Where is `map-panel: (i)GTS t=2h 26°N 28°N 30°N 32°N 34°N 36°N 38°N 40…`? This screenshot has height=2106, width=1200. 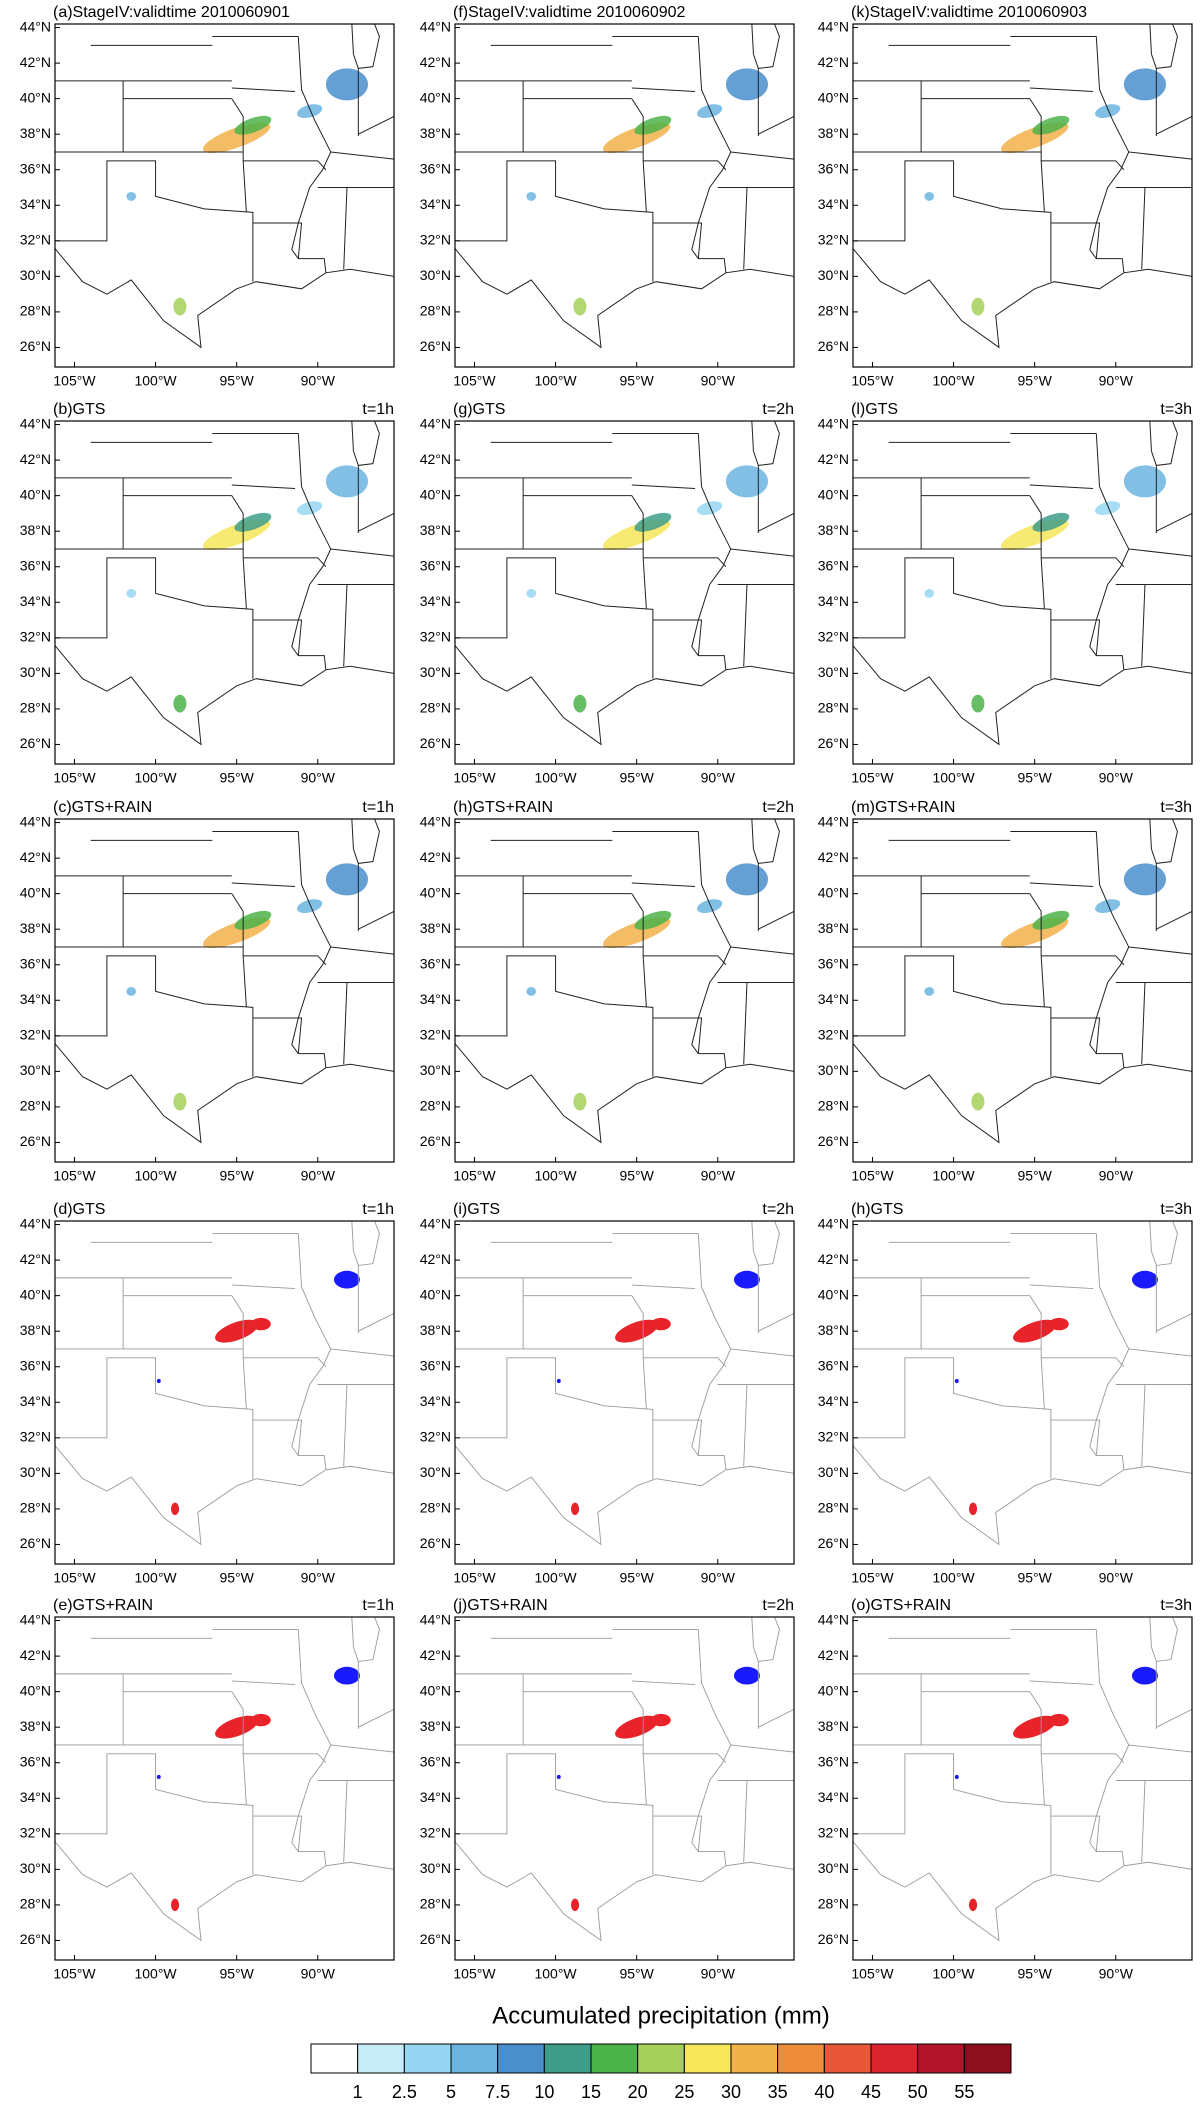 map-panel: (i)GTS t=2h 26°N 28°N 30°N 32°N 34°N 36°N 38°N 40… is located at coordinates (607, 1393).